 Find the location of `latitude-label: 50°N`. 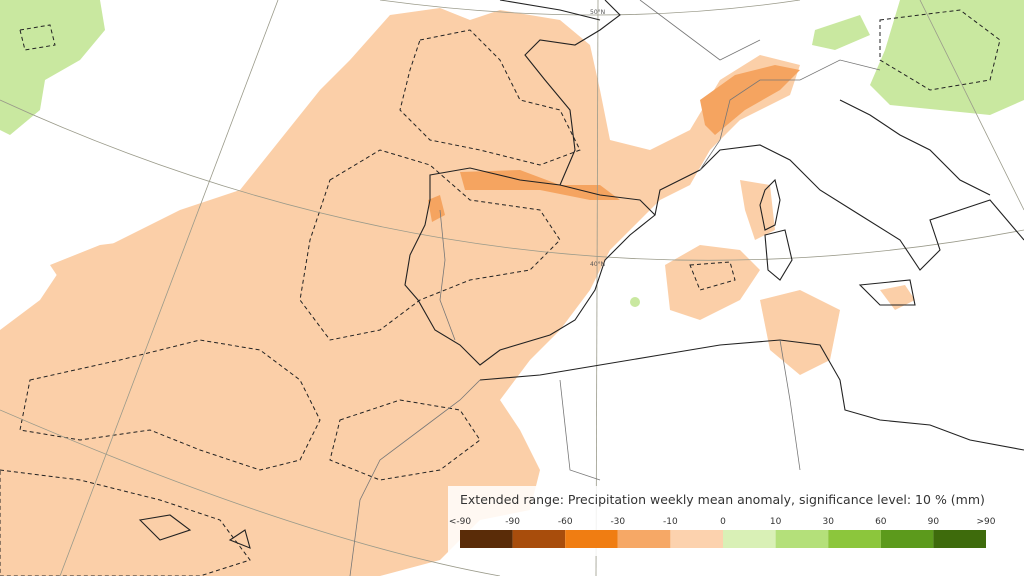

latitude-label: 50°N is located at coordinates (597, 12).